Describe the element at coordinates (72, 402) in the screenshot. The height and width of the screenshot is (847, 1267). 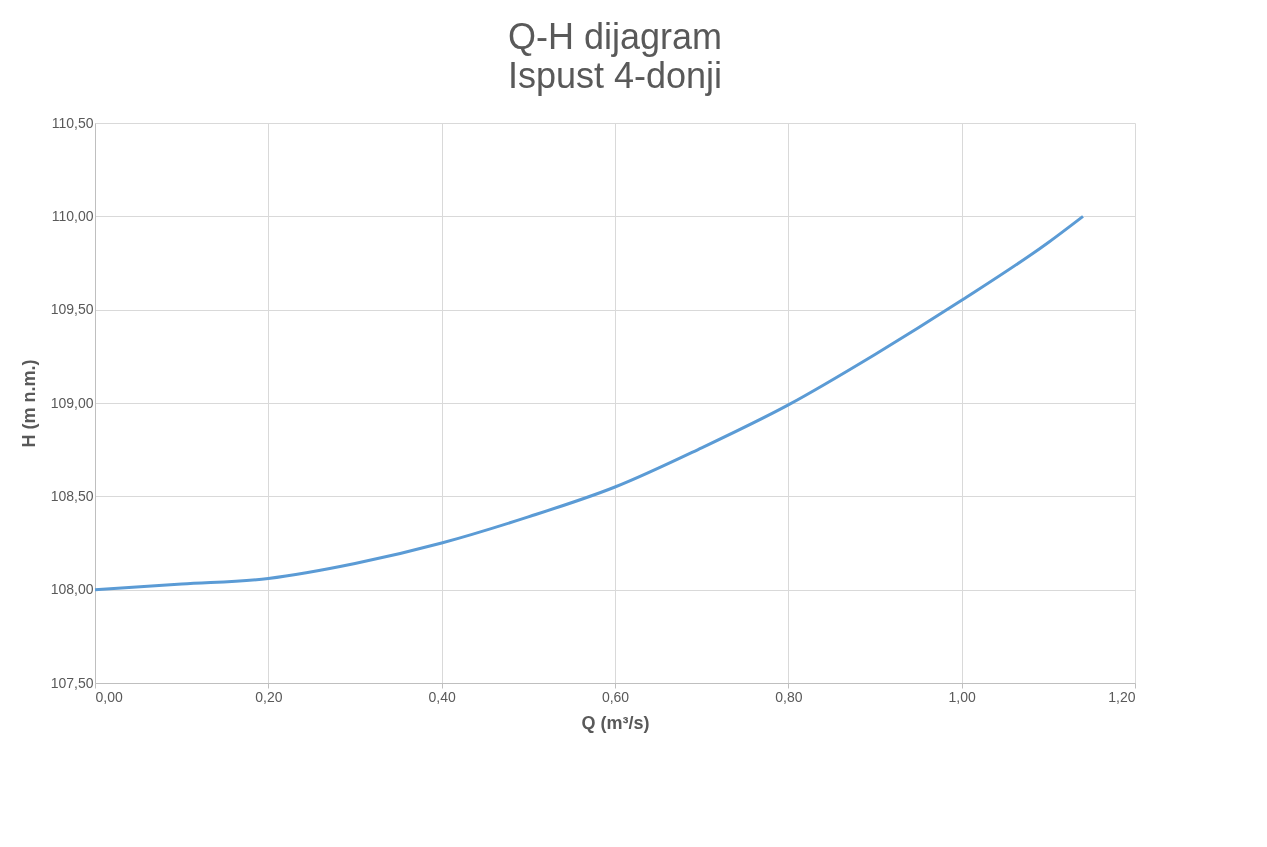
I see `y-tick-label: 109,00` at that location.